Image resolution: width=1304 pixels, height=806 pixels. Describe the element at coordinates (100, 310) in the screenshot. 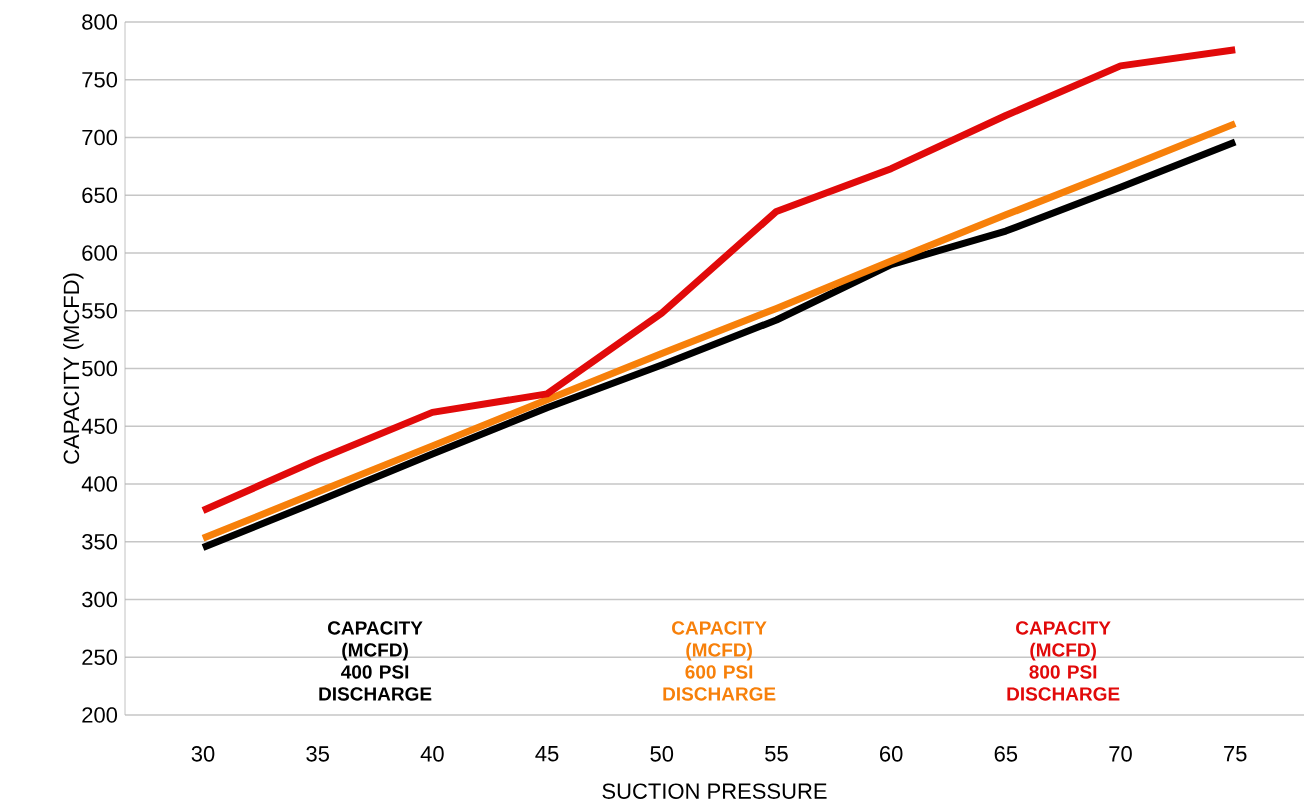

I see `y-tick-label: 550` at that location.